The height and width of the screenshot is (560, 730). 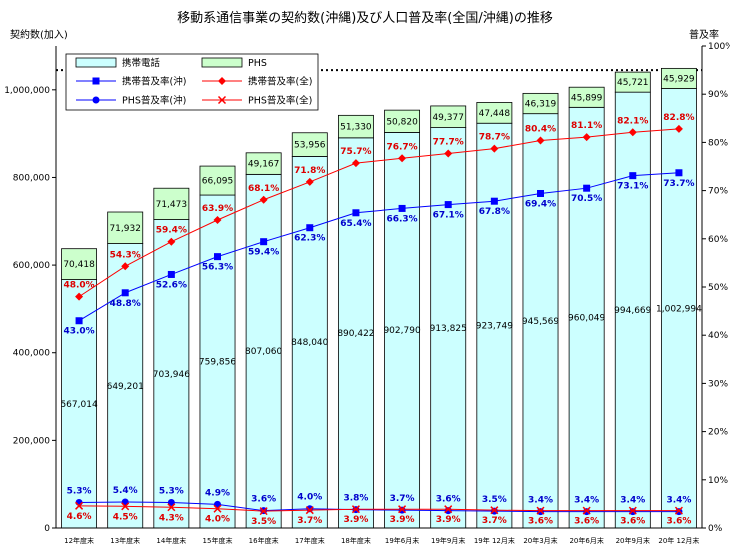 What do you see at coordinates (355, 334) in the screenshot?
I see `bar-label-mobile: 890,422` at bounding box center [355, 334].